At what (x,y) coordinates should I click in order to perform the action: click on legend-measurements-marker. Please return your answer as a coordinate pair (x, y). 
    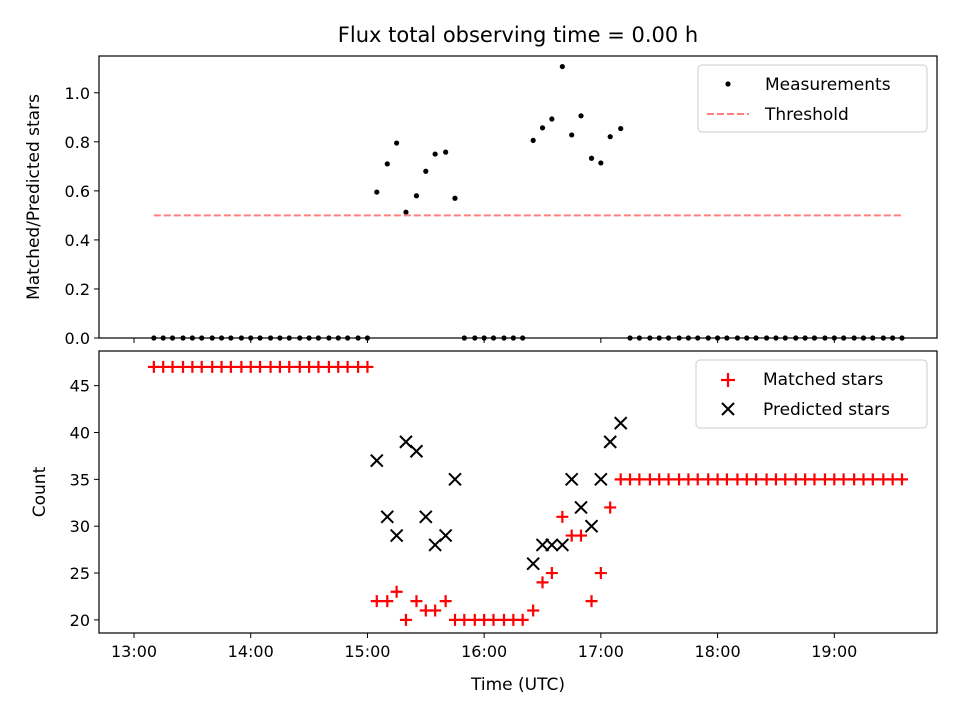
    Looking at the image, I should click on (728, 84).